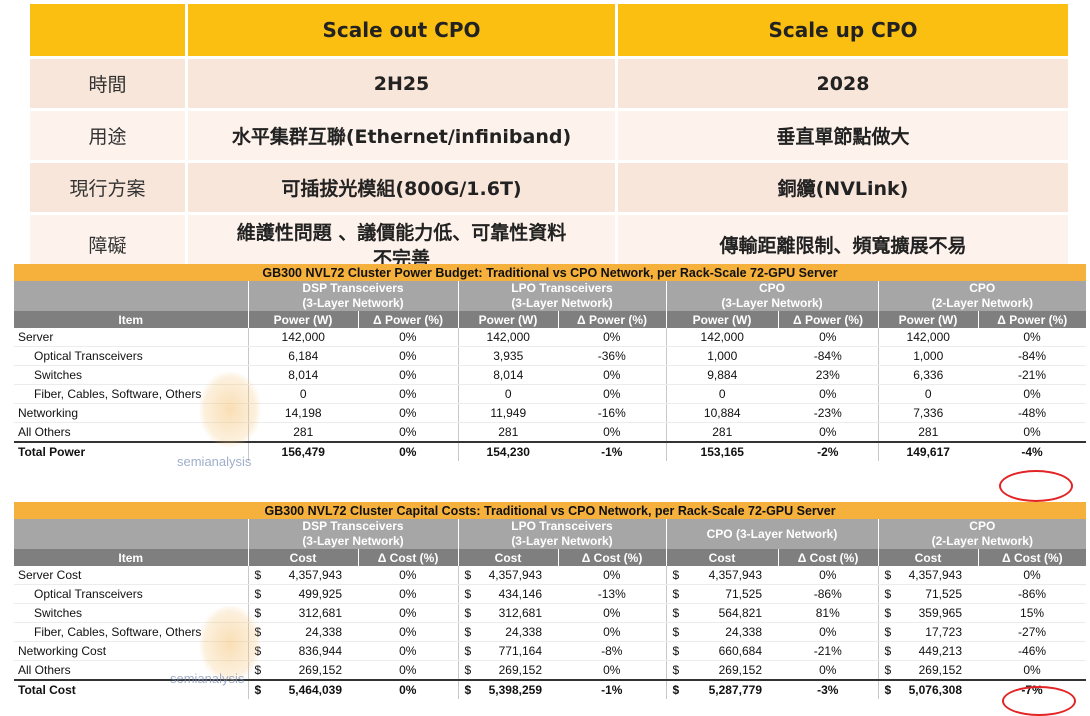  I want to click on value-cell: 9,884, so click(721, 375).